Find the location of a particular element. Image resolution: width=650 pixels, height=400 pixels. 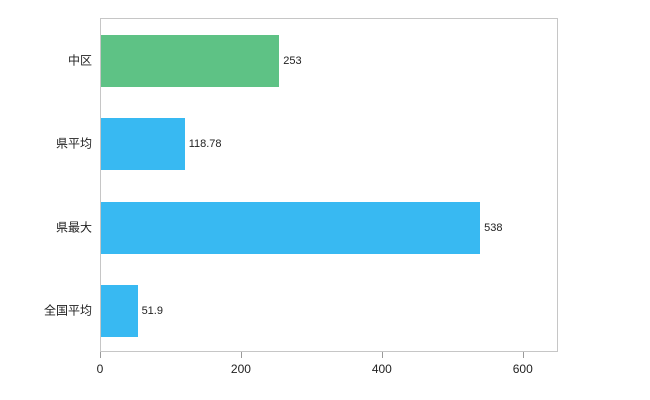

category-label: 県最大 is located at coordinates (73, 227).